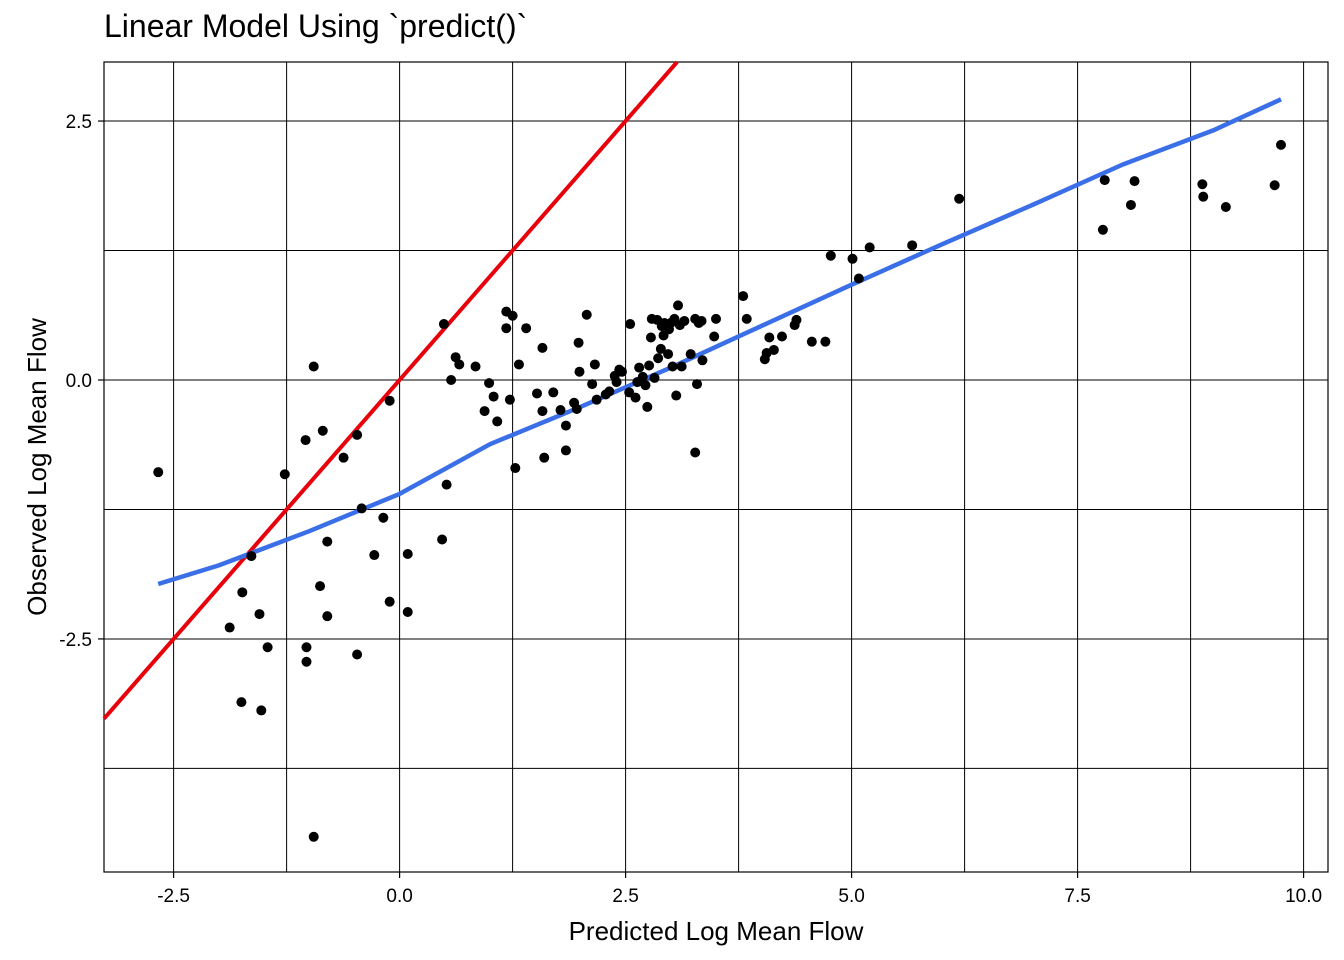 The height and width of the screenshot is (960, 1344). Describe the element at coordinates (37, 467) in the screenshot. I see `y-axis-title: Observed Log Mean Flow` at that location.